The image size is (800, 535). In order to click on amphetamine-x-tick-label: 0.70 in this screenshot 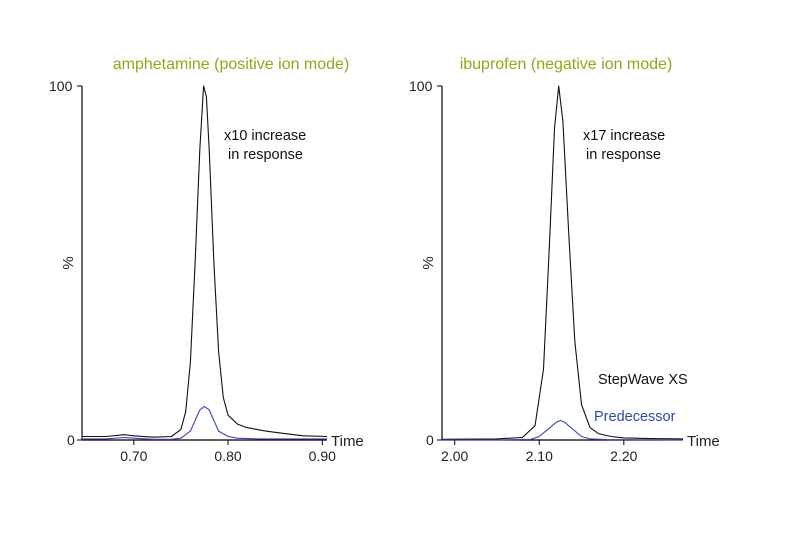, I will do `click(133, 456)`.